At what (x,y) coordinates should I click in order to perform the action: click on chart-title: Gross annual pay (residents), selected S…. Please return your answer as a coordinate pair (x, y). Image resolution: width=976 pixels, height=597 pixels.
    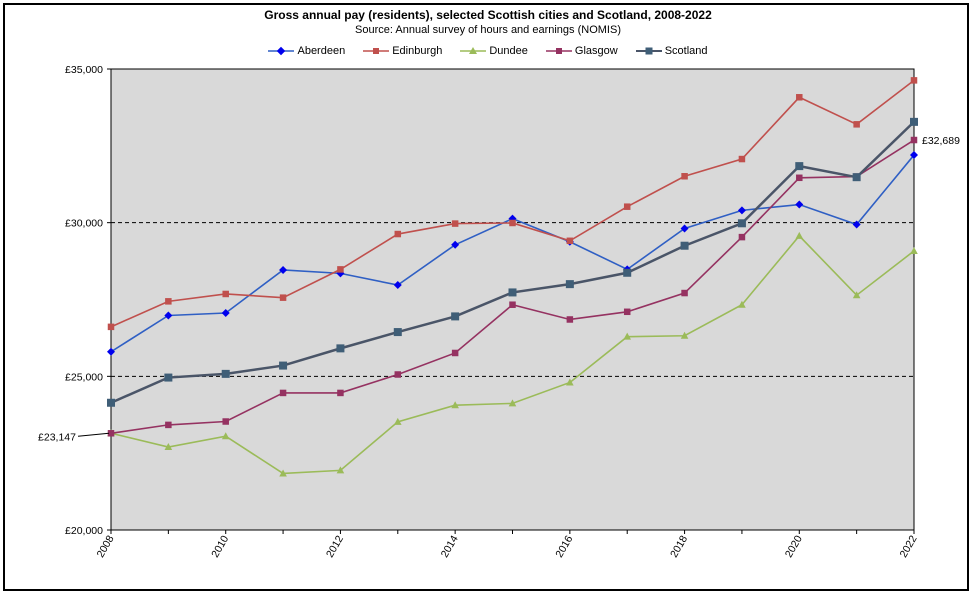
    Looking at the image, I should click on (488, 15).